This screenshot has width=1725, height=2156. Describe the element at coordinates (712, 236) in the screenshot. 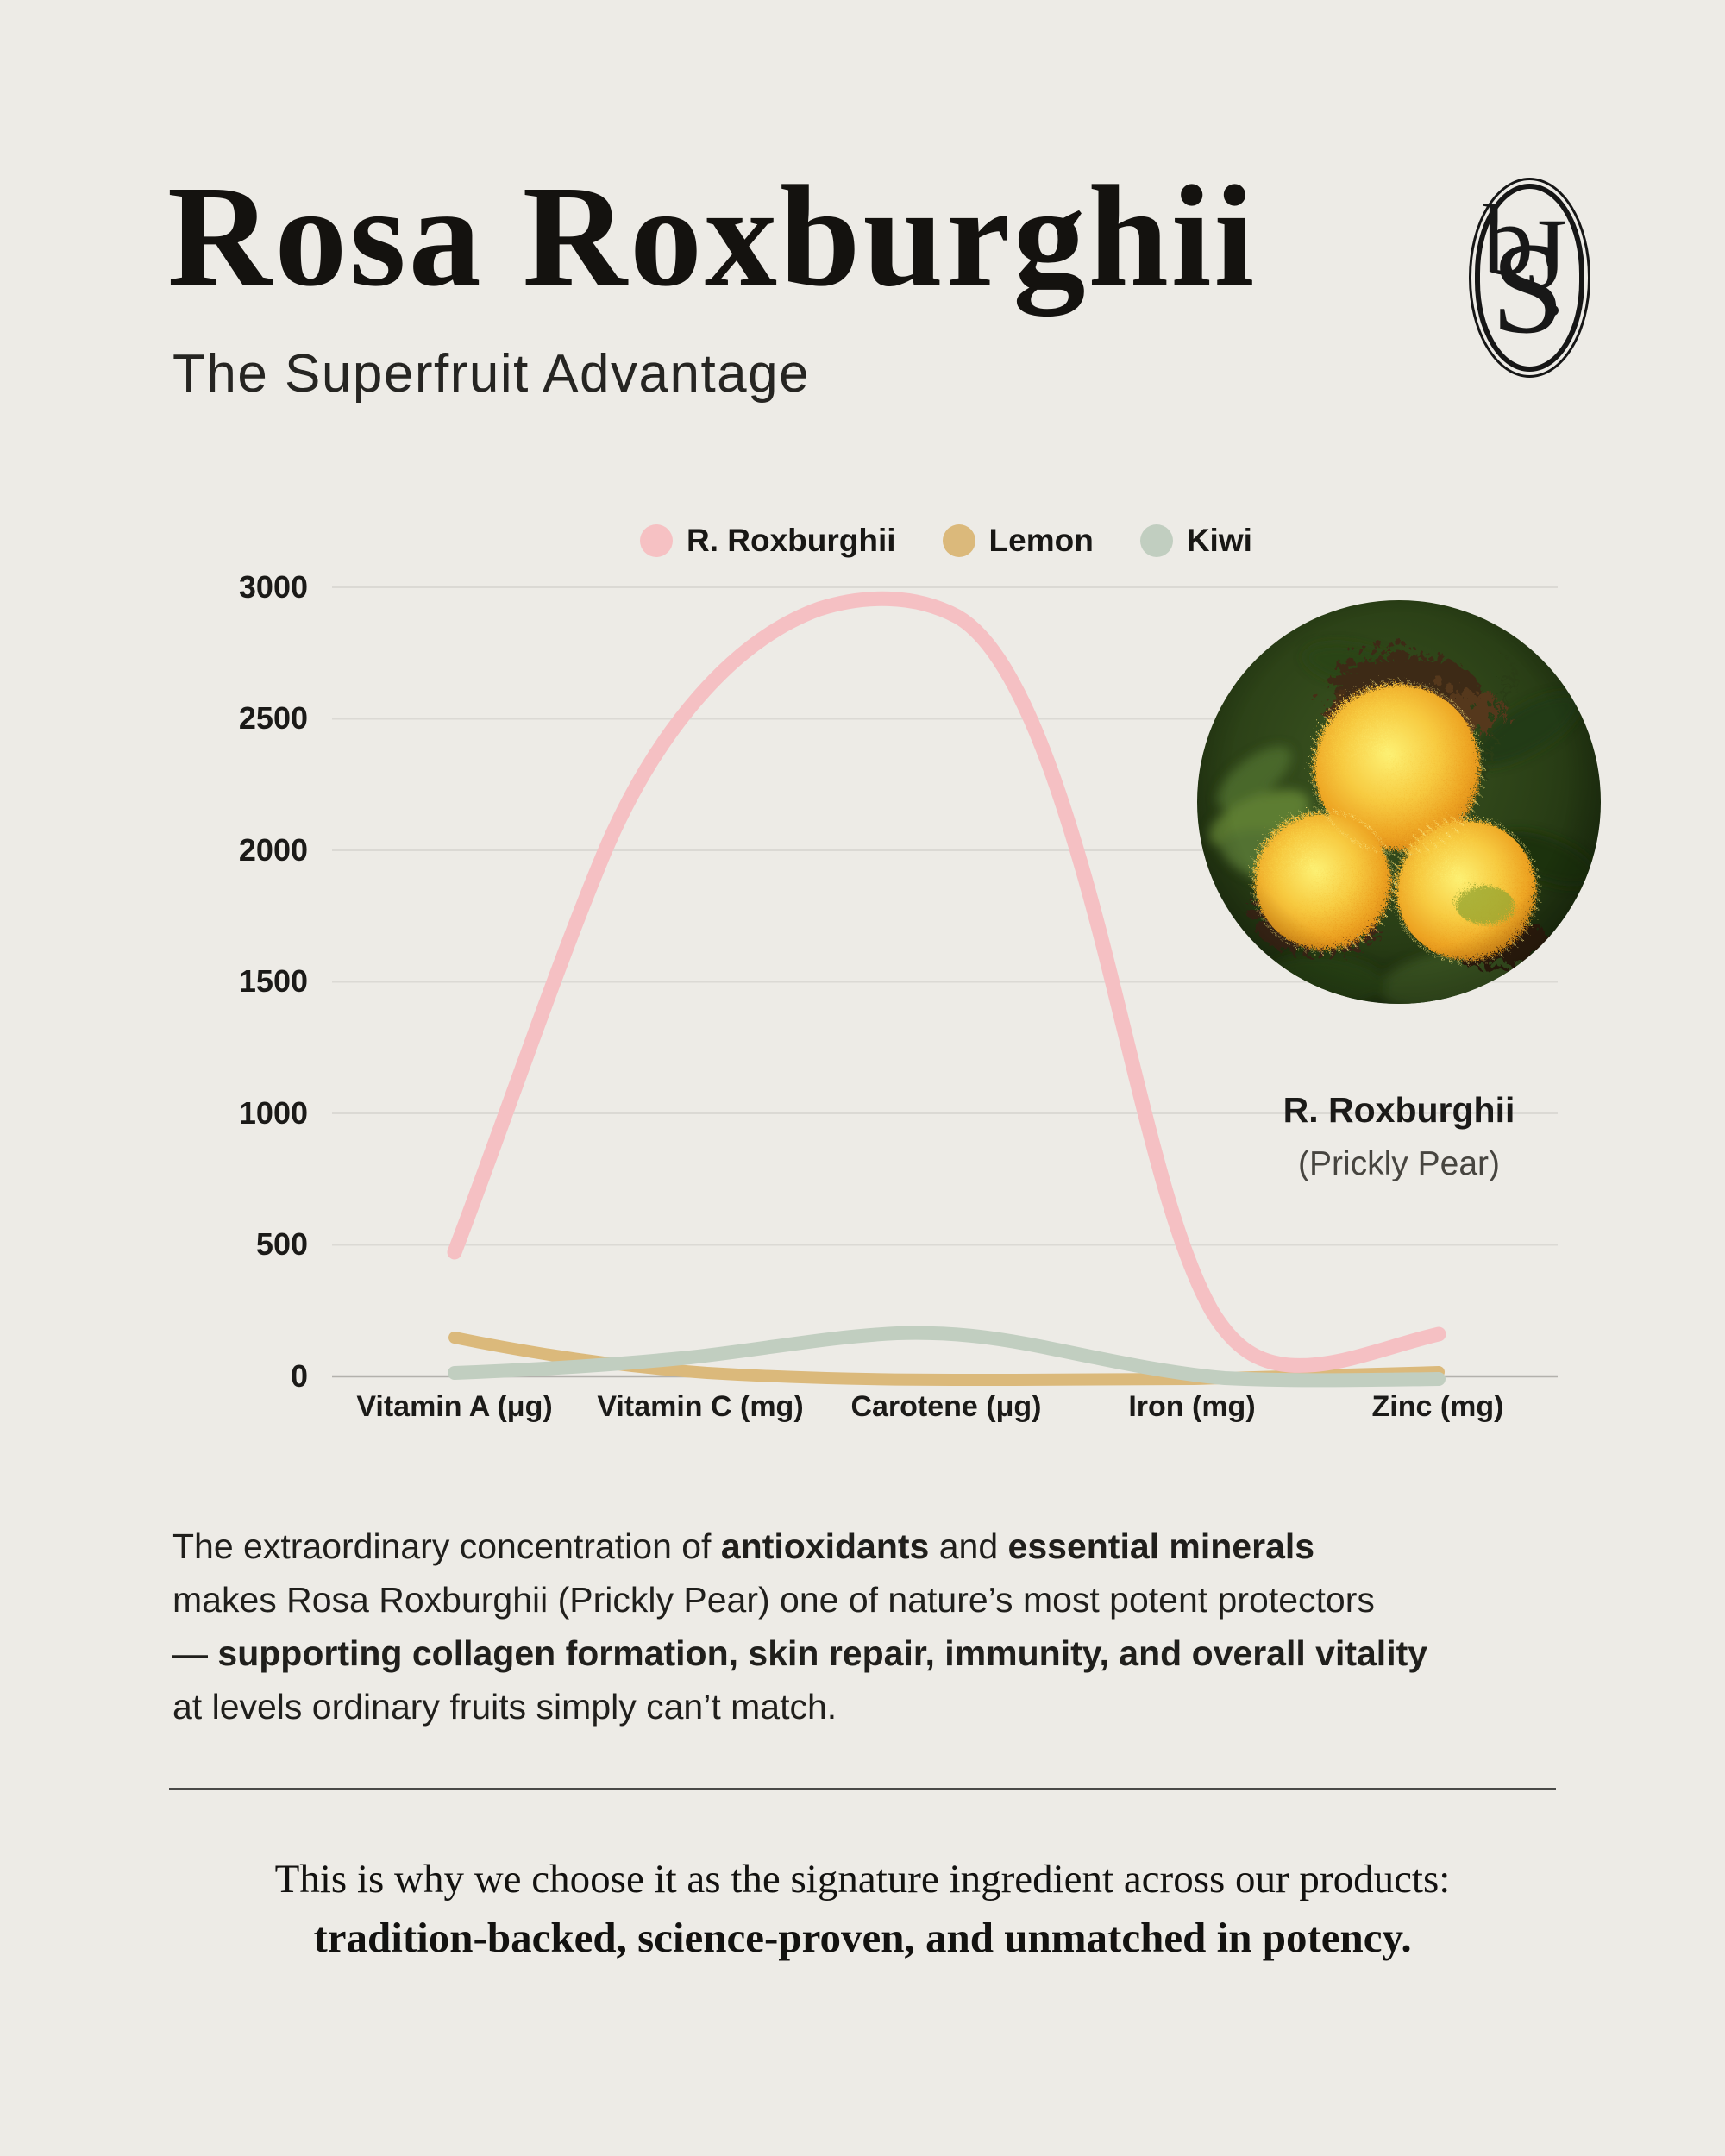

I see `page-title: Rosa Roxburghii` at that location.